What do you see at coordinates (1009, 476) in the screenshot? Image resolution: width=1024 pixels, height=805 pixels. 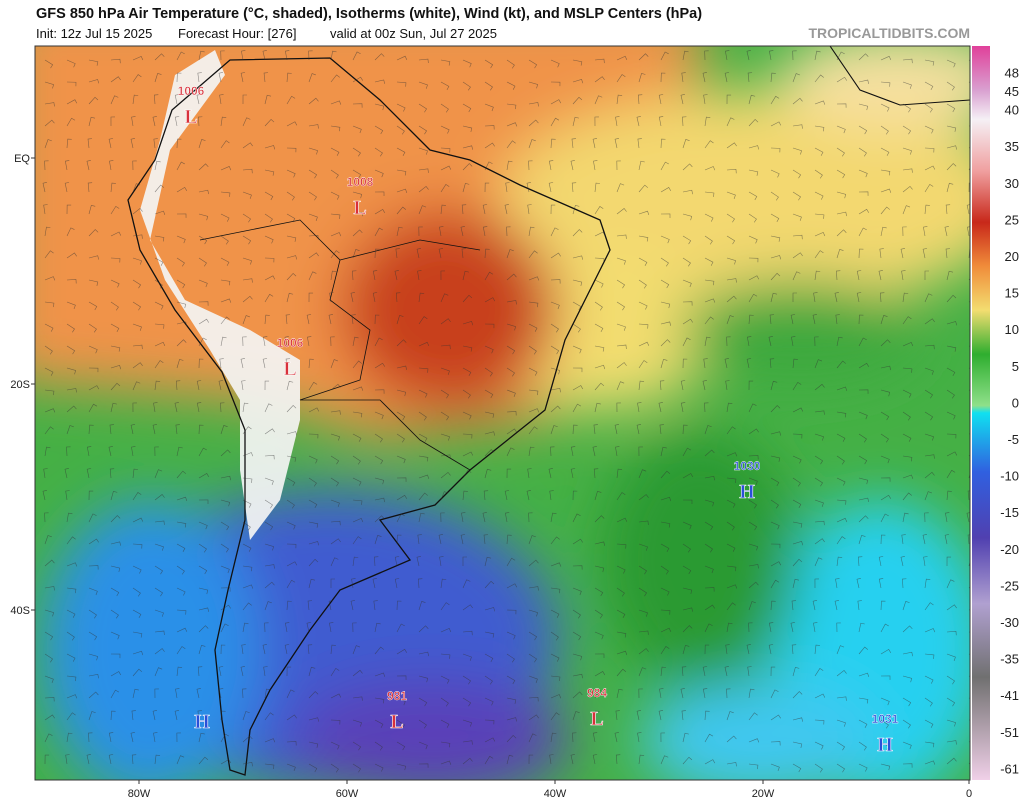 I see `colorbar-label: -10` at bounding box center [1009, 476].